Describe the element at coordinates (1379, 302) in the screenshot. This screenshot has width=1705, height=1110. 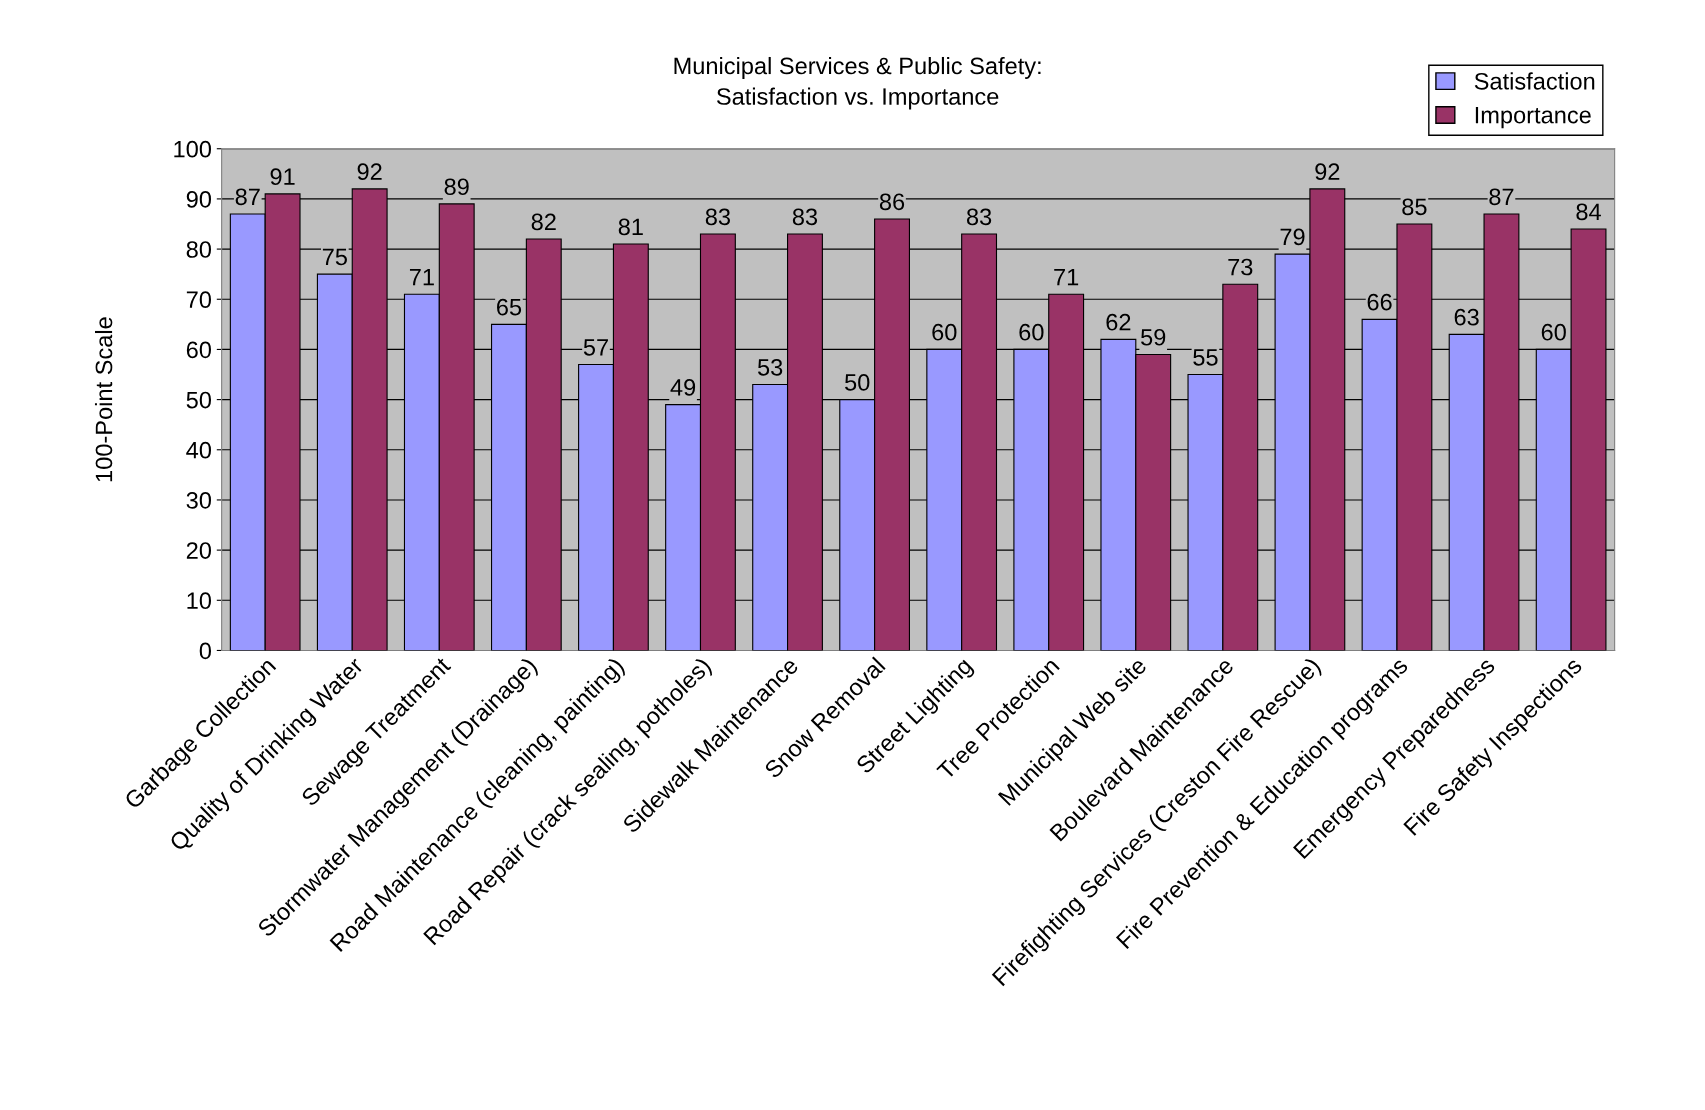
I see `data-label: 66` at that location.